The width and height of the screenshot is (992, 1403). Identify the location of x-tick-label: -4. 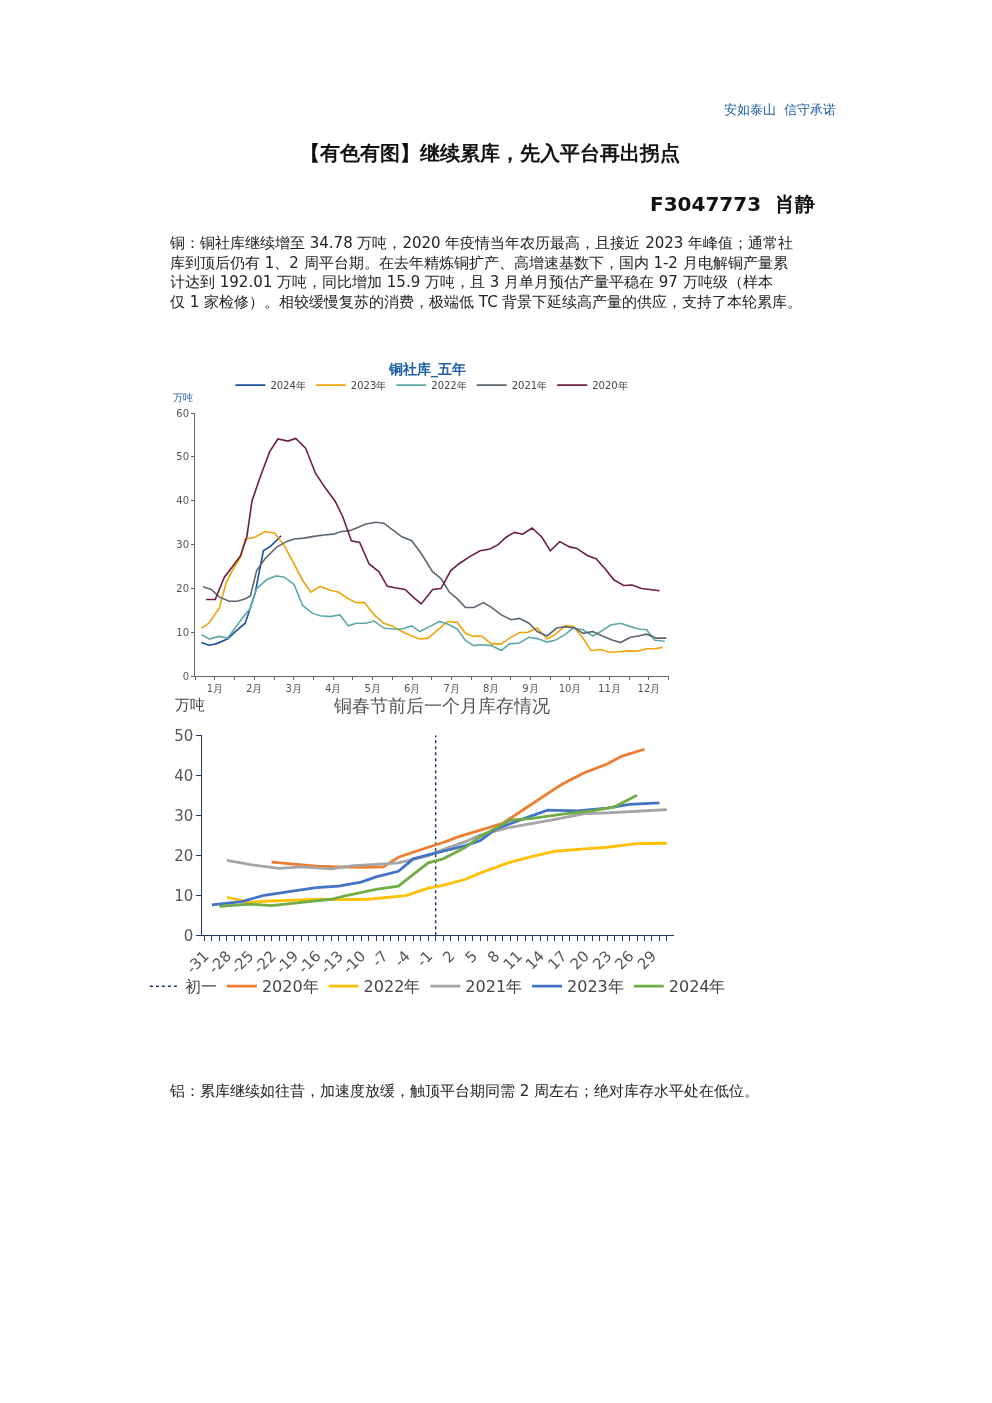
(402, 959).